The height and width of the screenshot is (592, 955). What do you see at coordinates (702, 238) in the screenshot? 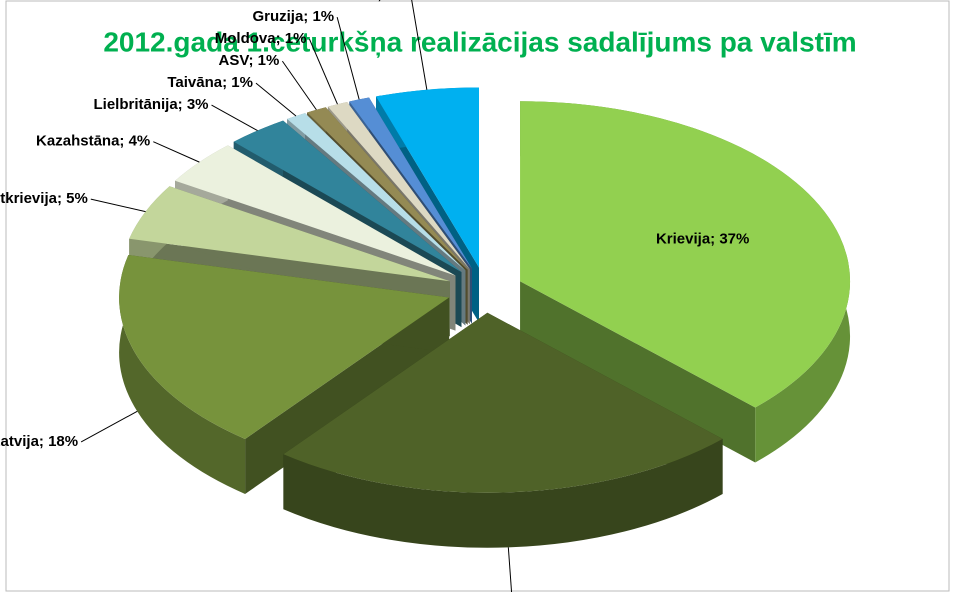
I see `data-label: Krievija; 37%` at bounding box center [702, 238].